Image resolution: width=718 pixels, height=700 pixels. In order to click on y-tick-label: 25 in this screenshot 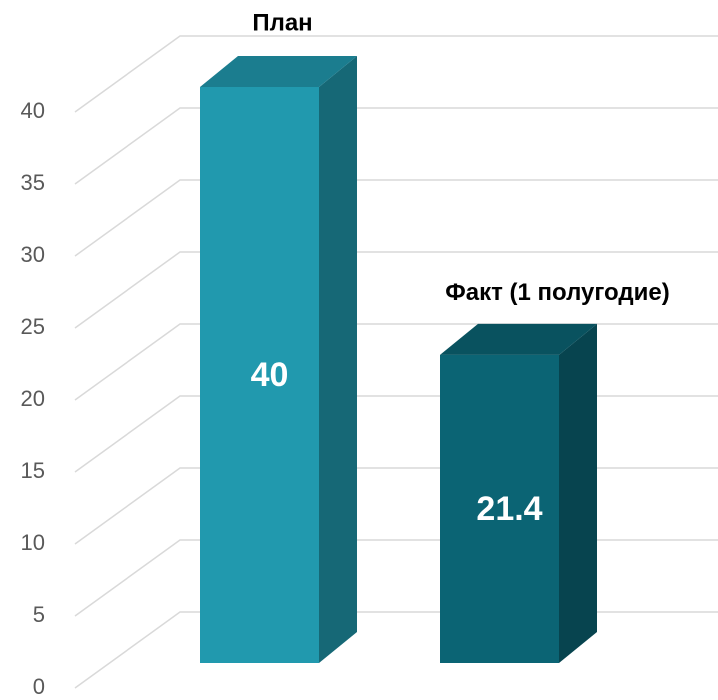, I will do `click(33, 326)`.